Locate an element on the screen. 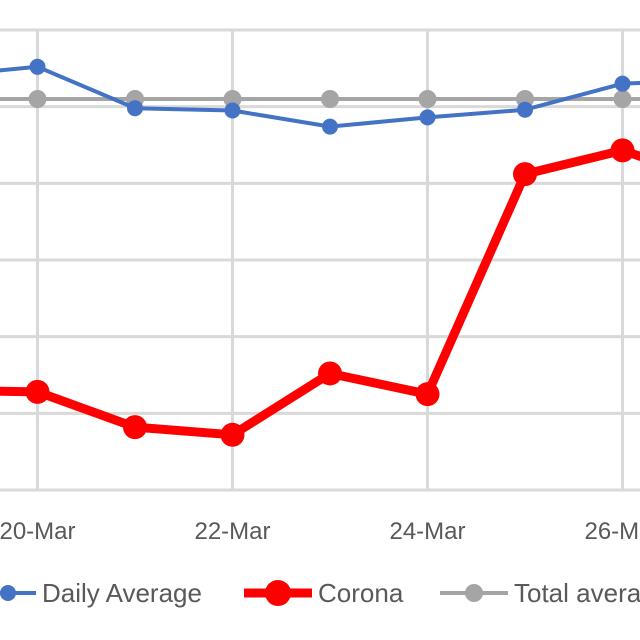 This screenshot has width=640, height=640. x-tick-label: 26-Mar is located at coordinates (612, 531).